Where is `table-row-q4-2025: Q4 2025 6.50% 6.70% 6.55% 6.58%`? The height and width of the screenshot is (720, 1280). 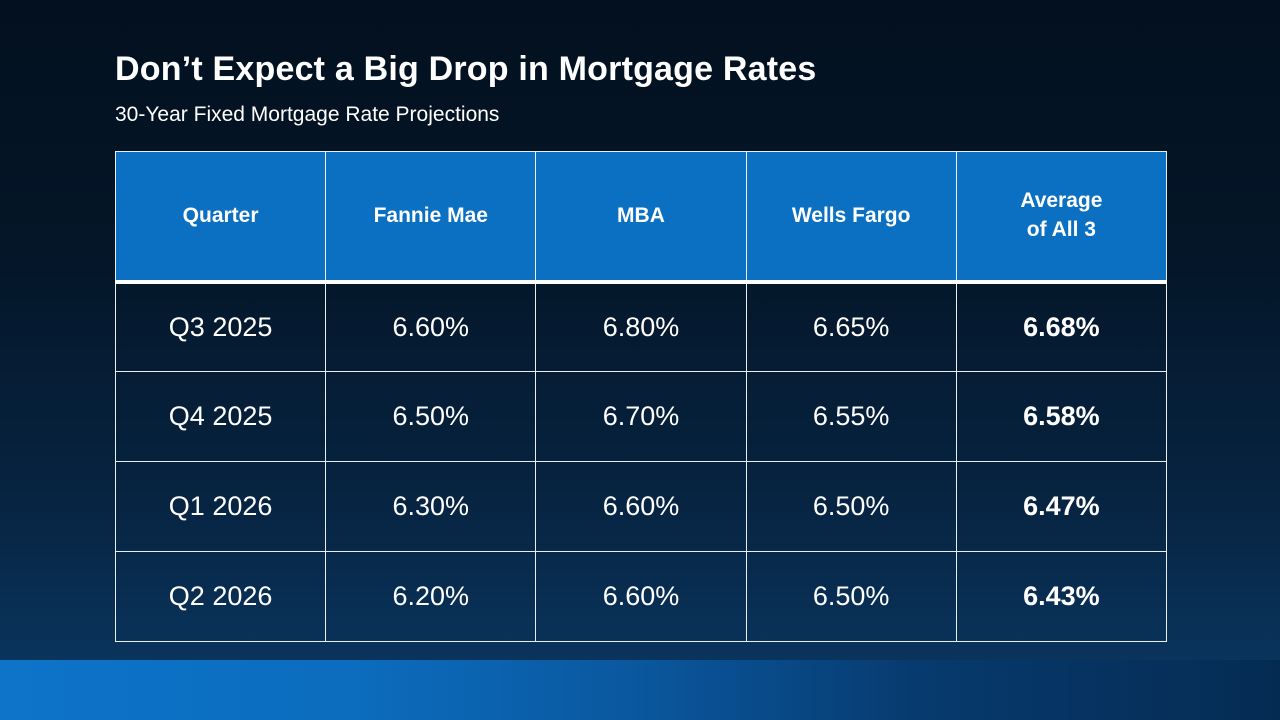
table-row-q4-2025: Q4 2025 6.50% 6.70% 6.55% 6.58% is located at coordinates (641, 416).